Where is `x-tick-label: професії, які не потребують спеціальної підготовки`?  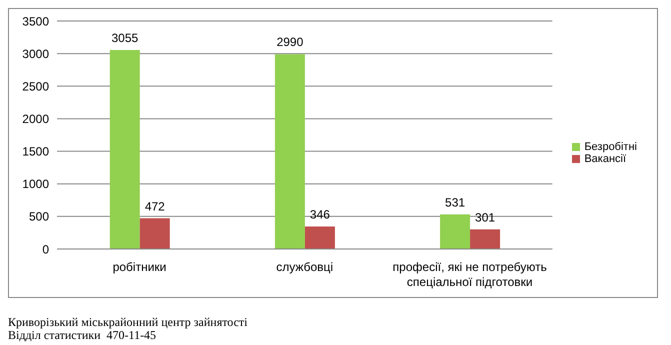 x-tick-label: професії, які не потребують спеціальної підготовки is located at coordinates (469, 274).